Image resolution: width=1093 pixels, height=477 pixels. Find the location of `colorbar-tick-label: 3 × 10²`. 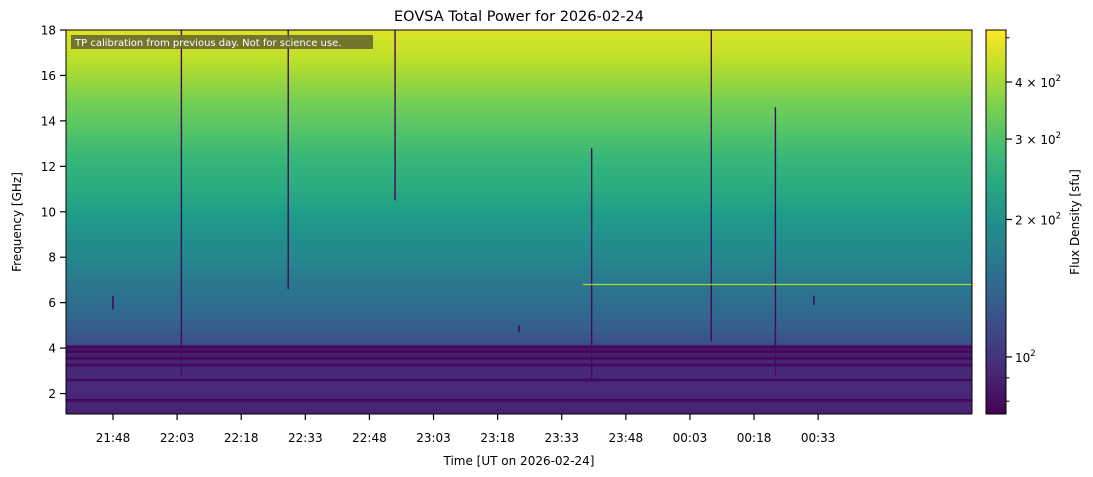

colorbar-tick-label: 3 × 10² is located at coordinates (1038, 139).